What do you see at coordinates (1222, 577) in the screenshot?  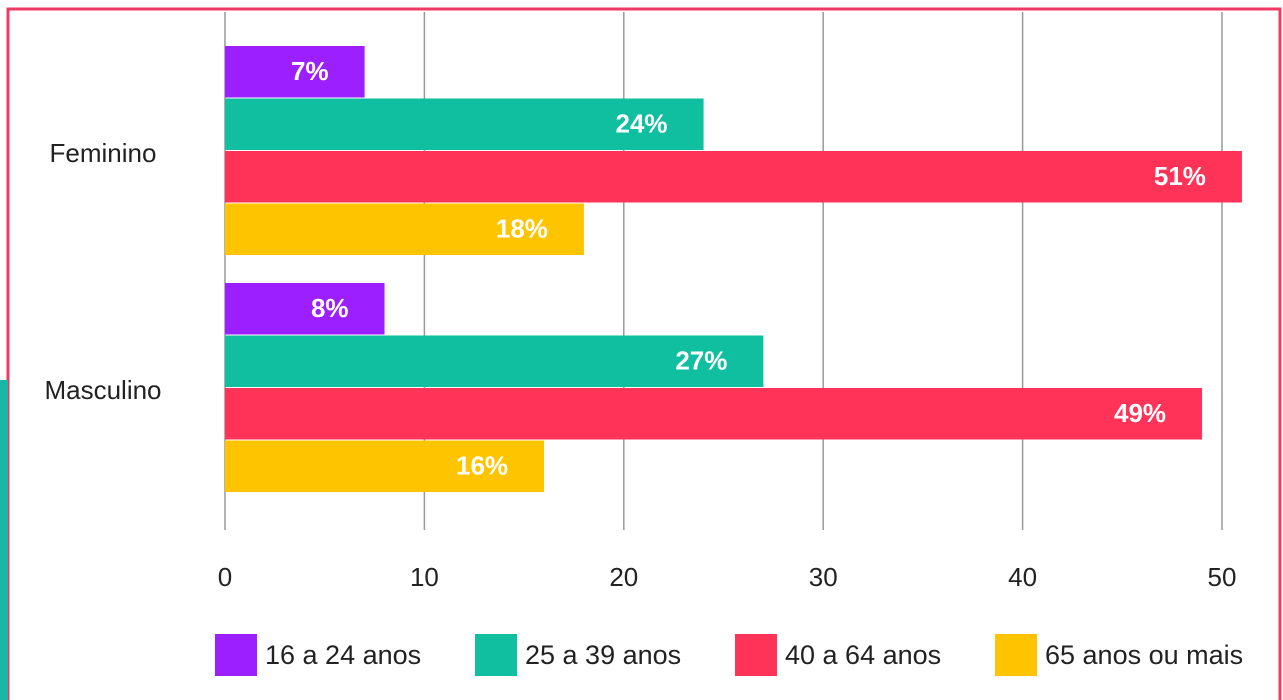 I see `x-tick-label: 50` at bounding box center [1222, 577].